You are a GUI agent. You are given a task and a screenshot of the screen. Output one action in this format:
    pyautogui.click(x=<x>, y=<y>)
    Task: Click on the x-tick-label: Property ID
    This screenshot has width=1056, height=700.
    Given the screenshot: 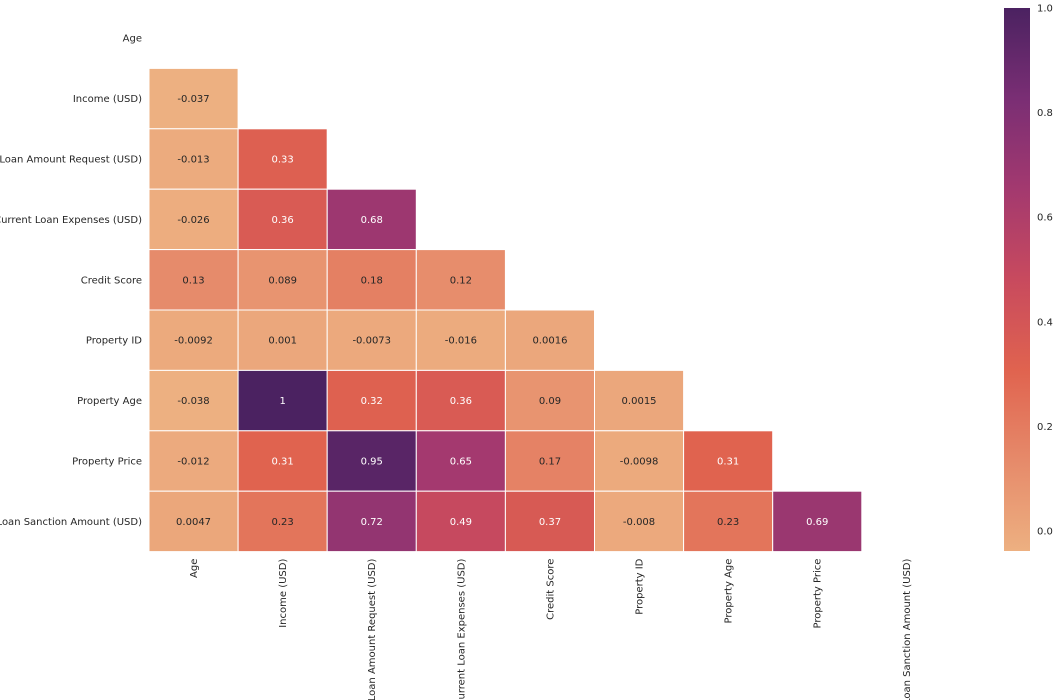 What is the action you would take?
    pyautogui.click(x=640, y=586)
    